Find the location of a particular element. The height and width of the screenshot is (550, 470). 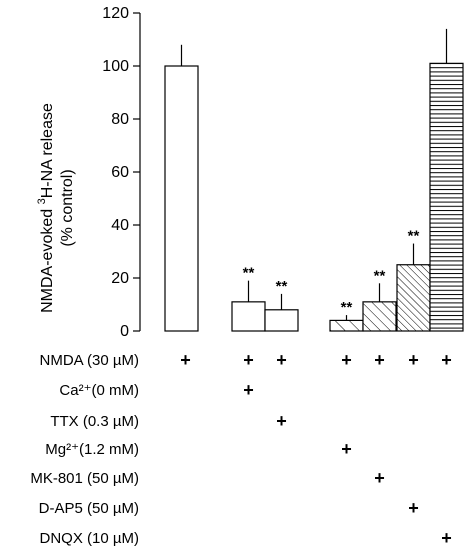

condition-label: Mg²⁺(1.2 mM) is located at coordinates (92, 449).